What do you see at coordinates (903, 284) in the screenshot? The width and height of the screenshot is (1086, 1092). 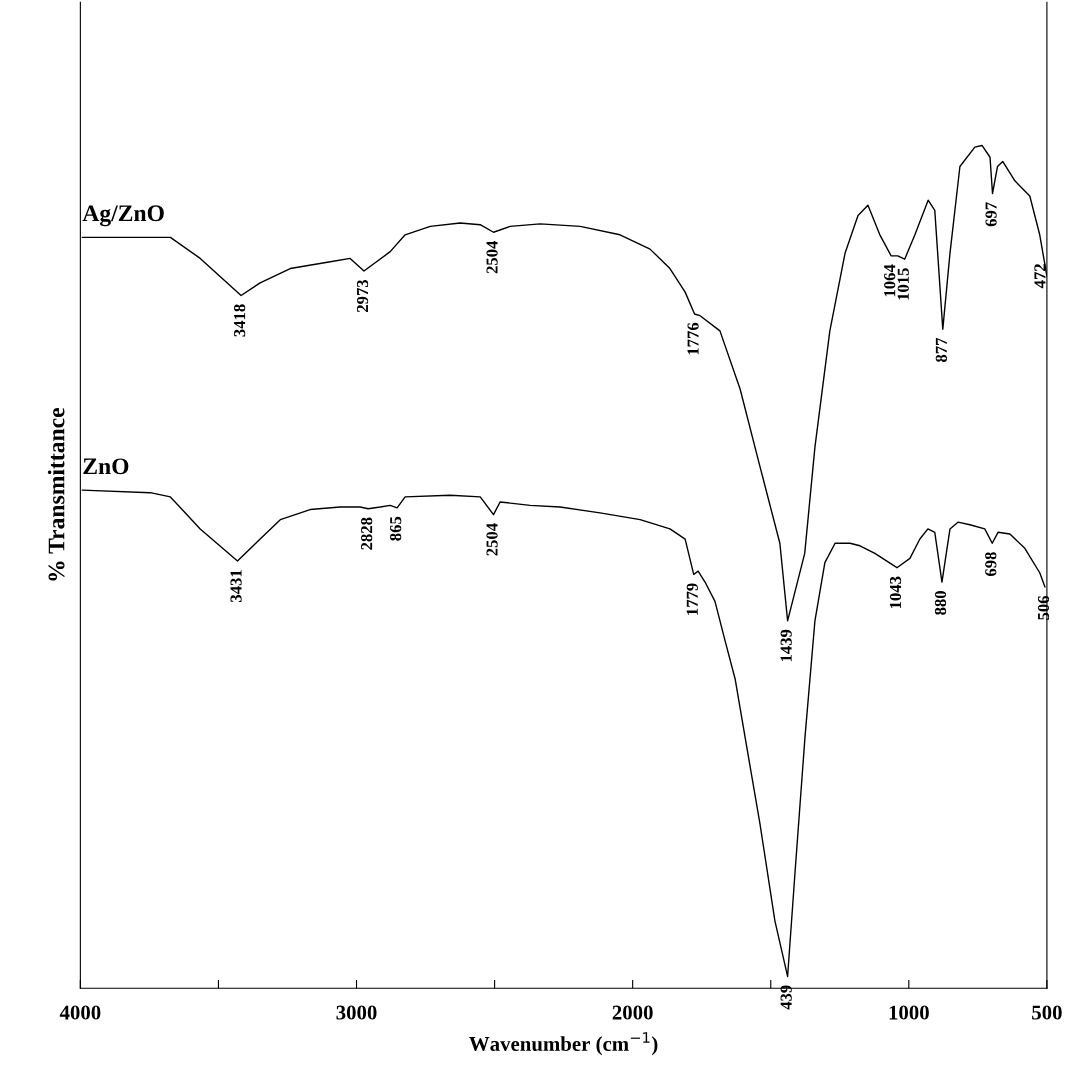 I see `annotation: 1015` at bounding box center [903, 284].